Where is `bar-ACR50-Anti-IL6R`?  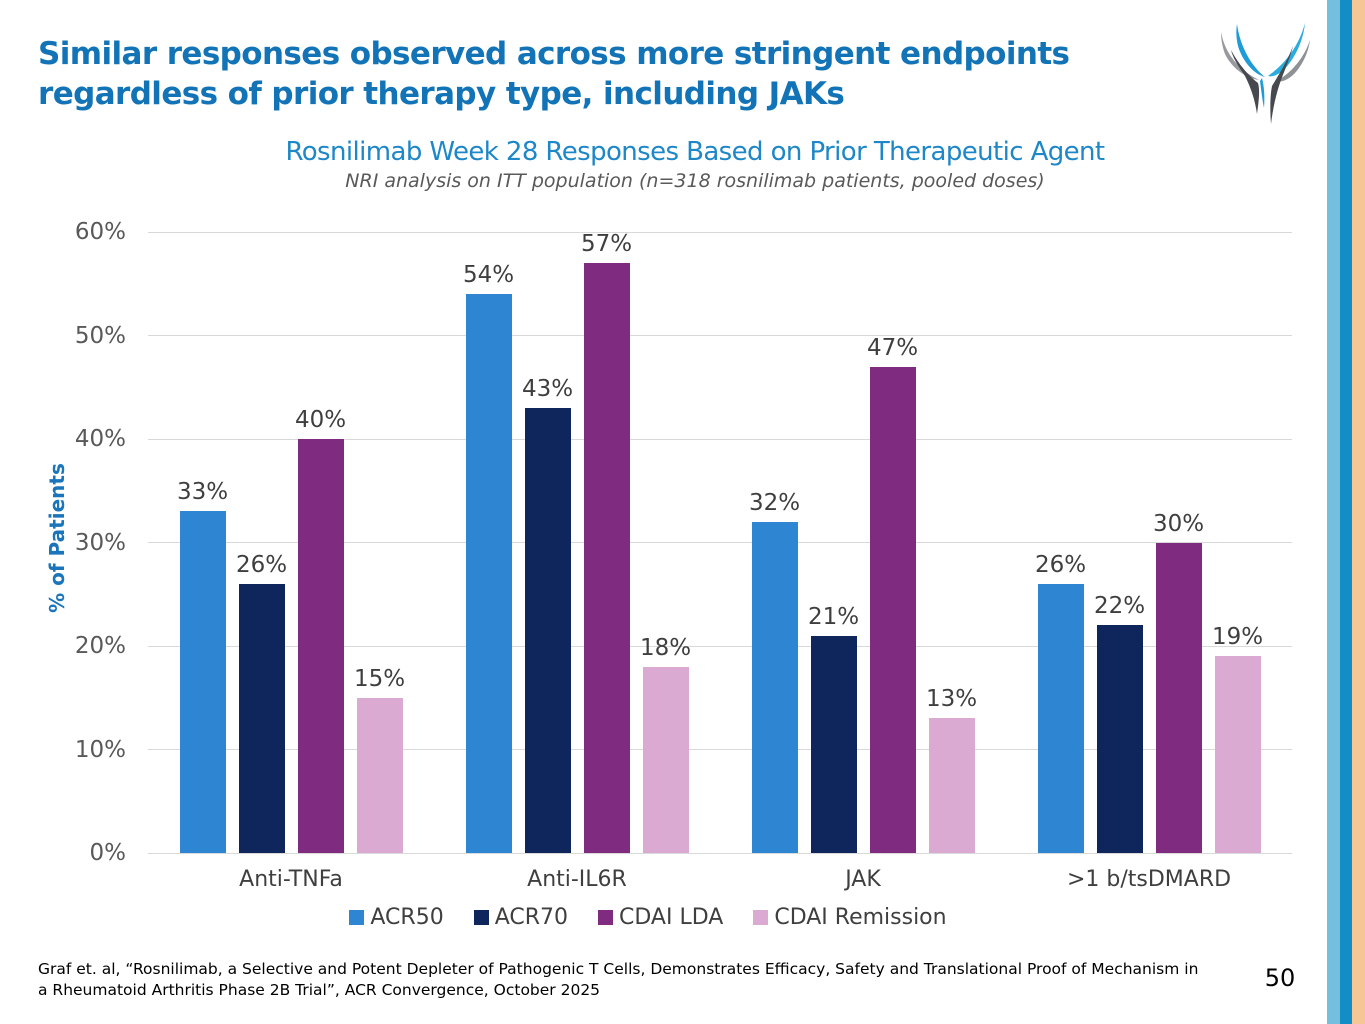 bar-ACR50-Anti-IL6R is located at coordinates (488, 573).